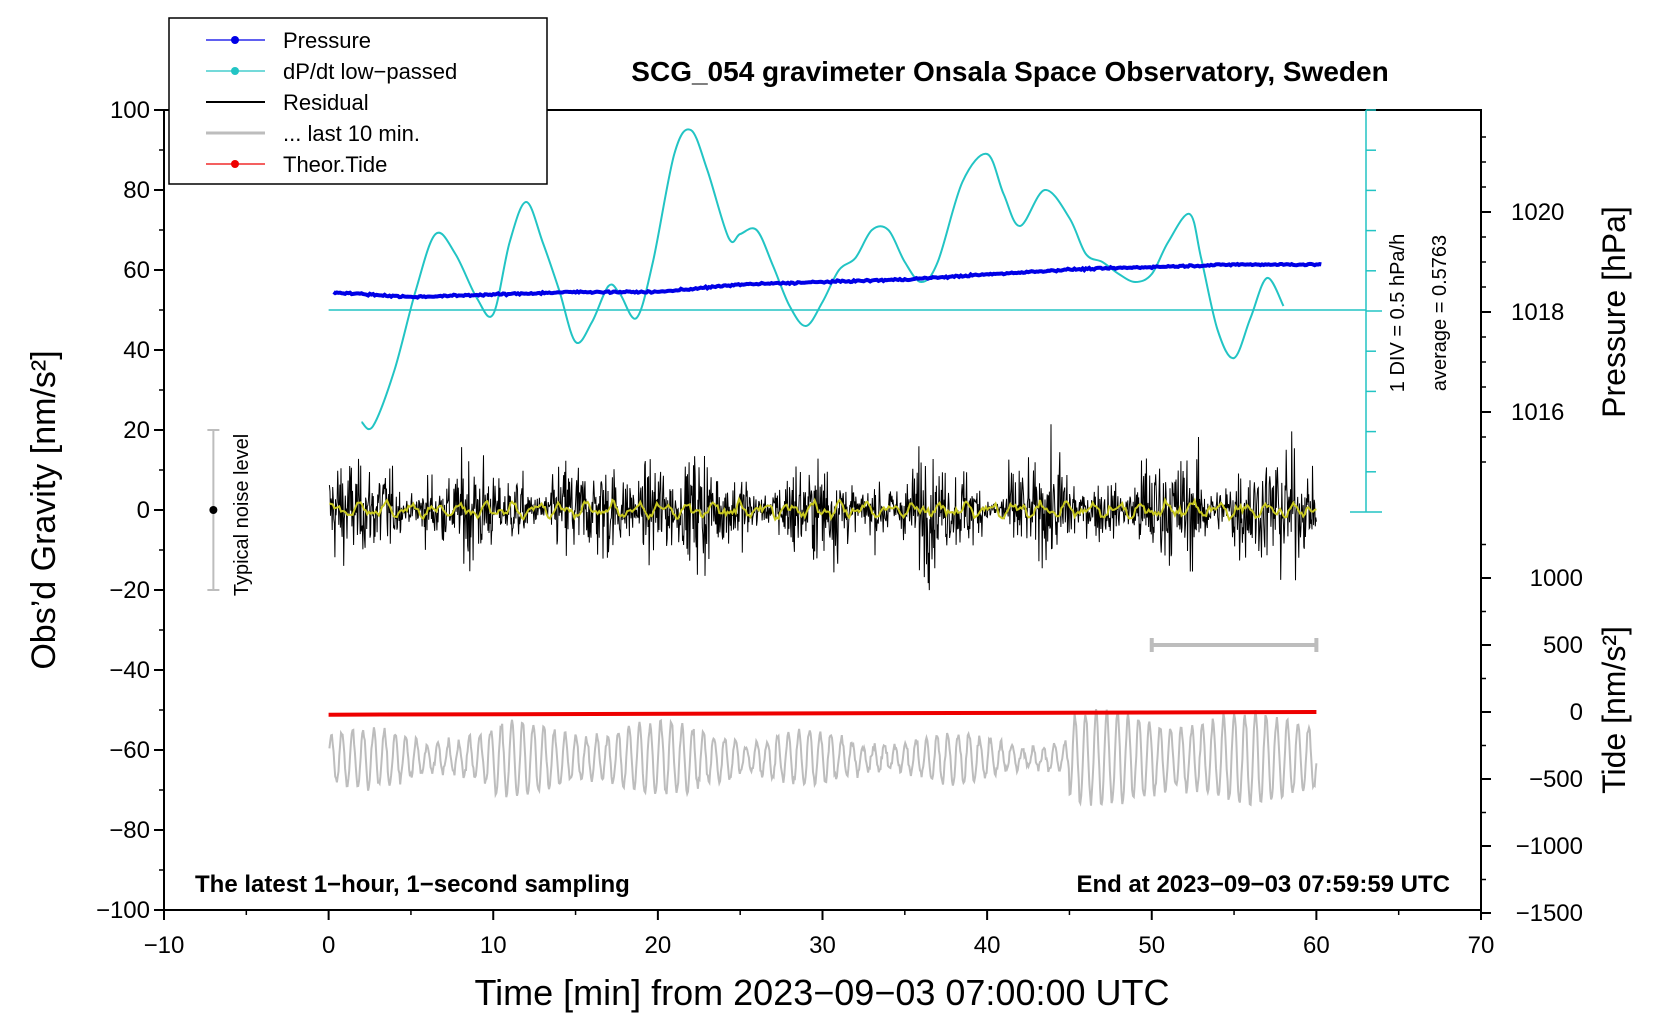  Describe the element at coordinates (326, 102) in the screenshot. I see `legend-label: Residual` at that location.